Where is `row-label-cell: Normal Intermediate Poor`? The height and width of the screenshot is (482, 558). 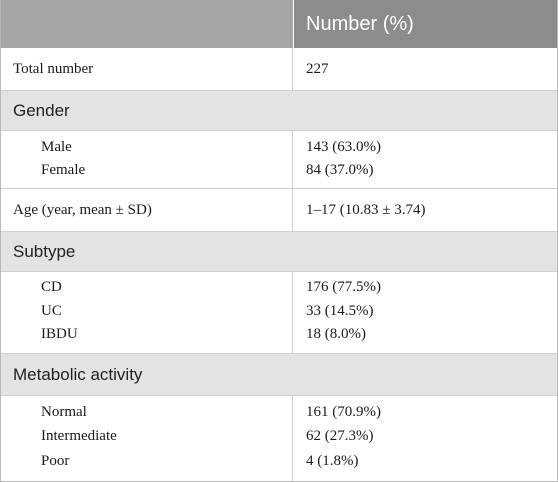
row-label-cell: Normal Intermediate Poor is located at coordinates (147, 438).